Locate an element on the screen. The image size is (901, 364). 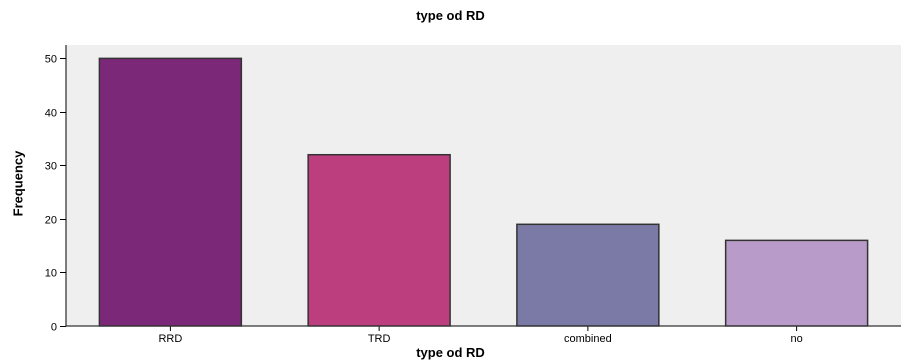
y-tick-label: 20 is located at coordinates (51, 221).